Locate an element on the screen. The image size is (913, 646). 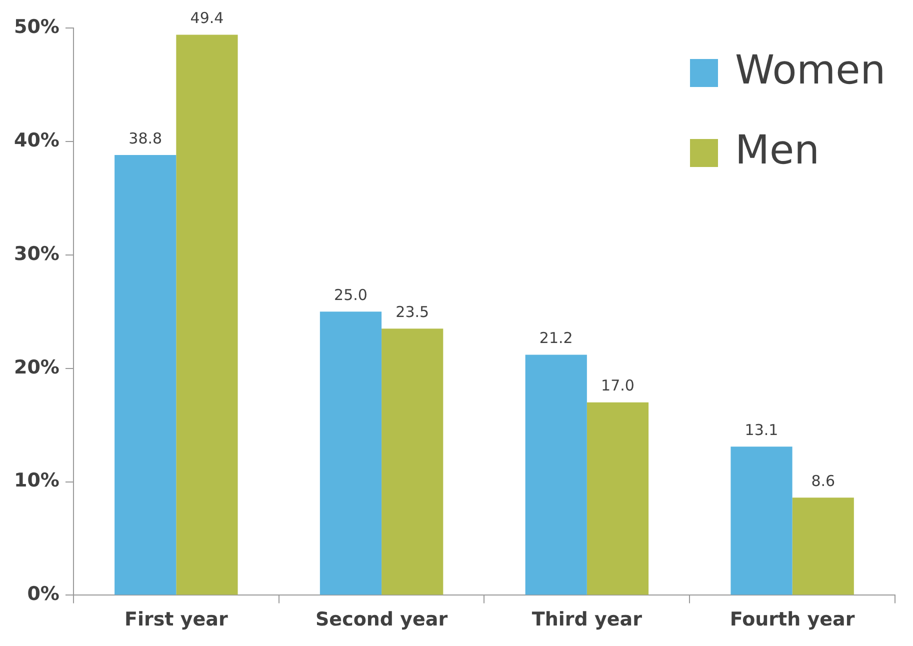
legend-label: Men is located at coordinates (777, 150).